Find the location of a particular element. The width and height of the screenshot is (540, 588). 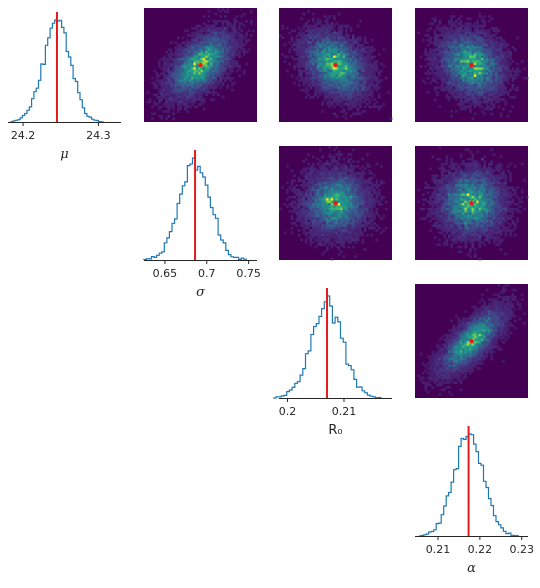

histogram-panel-1: 24.2 24.3 μ is located at coordinates (64, 87).